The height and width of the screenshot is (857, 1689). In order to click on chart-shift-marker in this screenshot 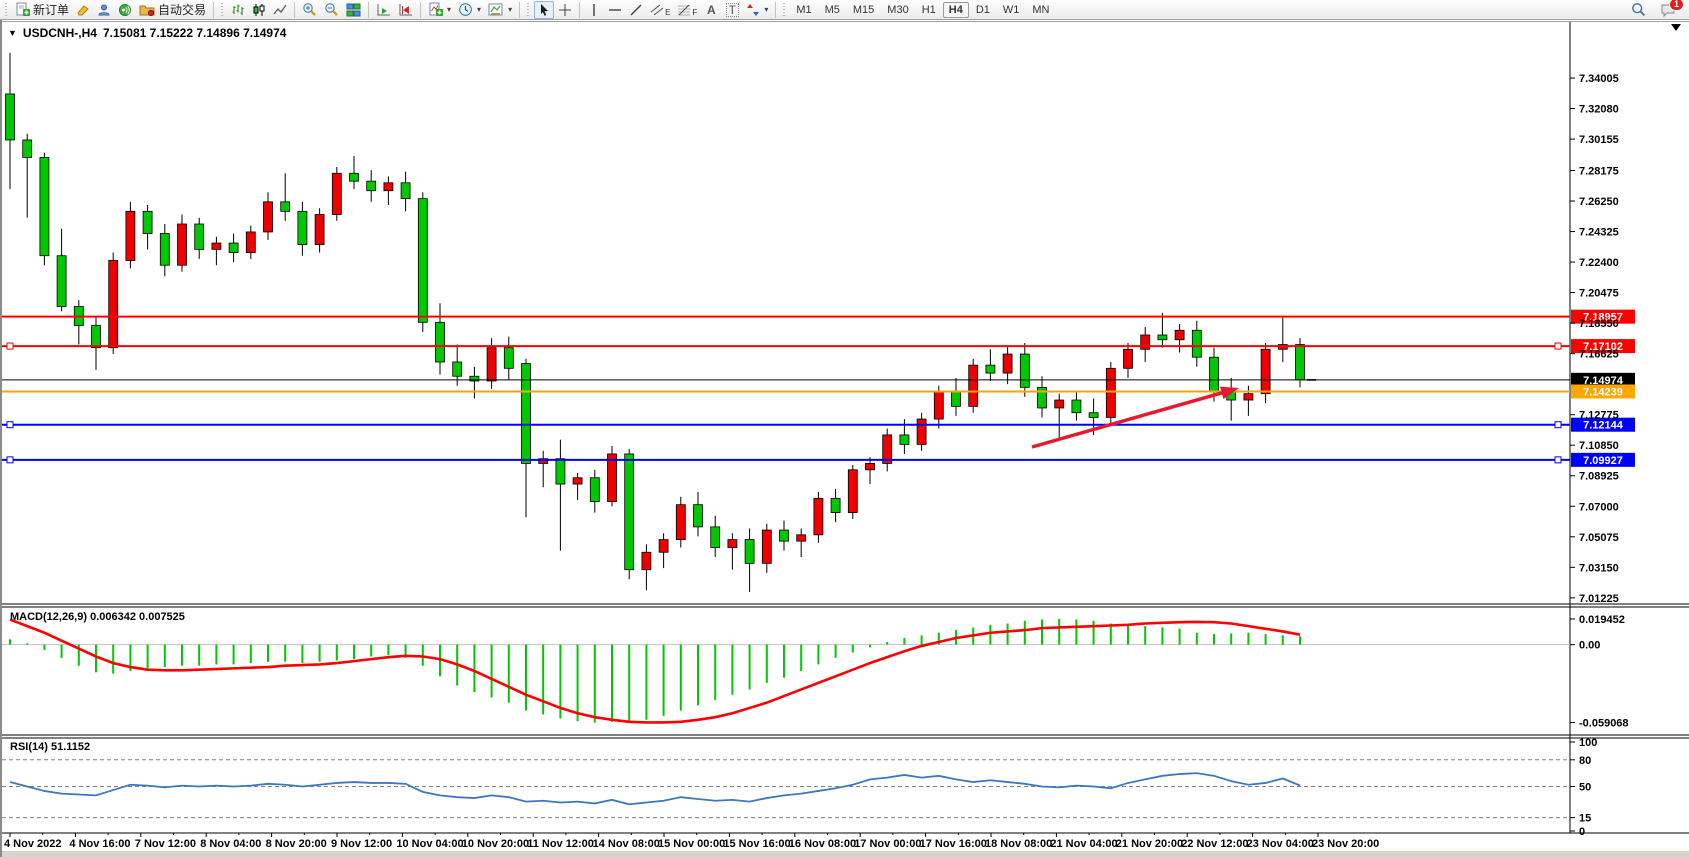, I will do `click(1676, 27)`.